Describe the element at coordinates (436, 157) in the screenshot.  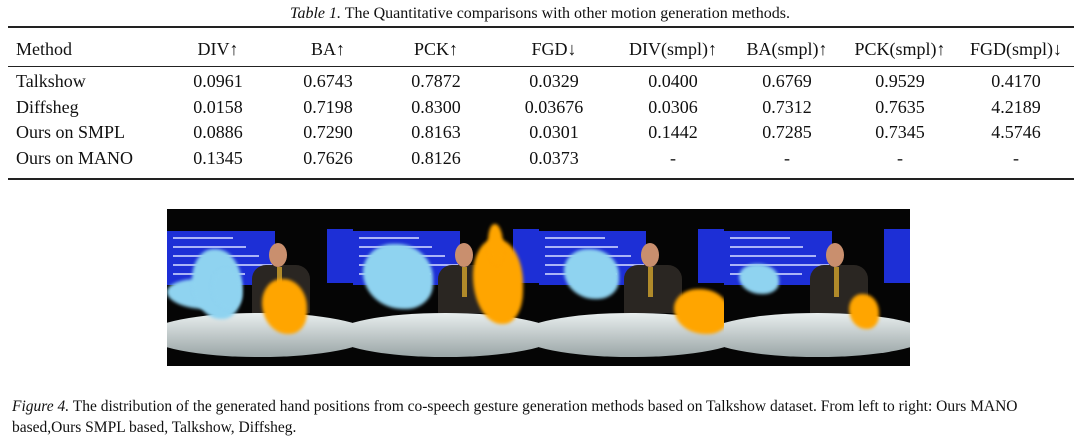
I see `value-cell: 0.8126` at that location.